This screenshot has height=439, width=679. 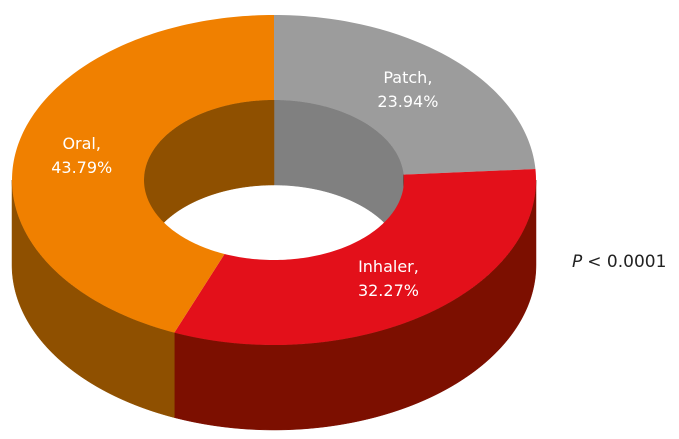 What do you see at coordinates (577, 262) in the screenshot?
I see `annotation-p: P` at bounding box center [577, 262].